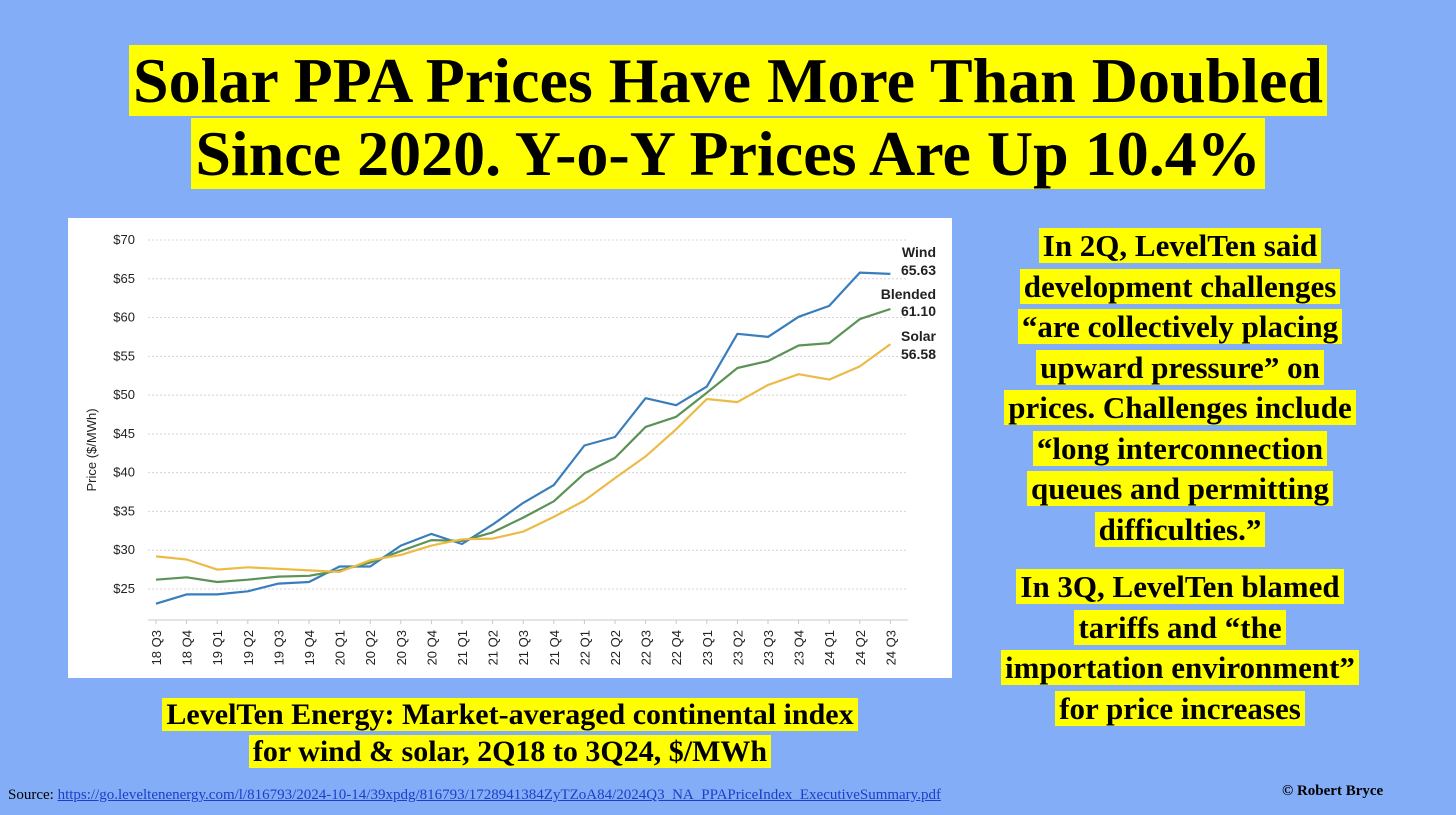 The height and width of the screenshot is (815, 1456). Describe the element at coordinates (217, 647) in the screenshot. I see `x-tick-label: 19 Q1` at that location.